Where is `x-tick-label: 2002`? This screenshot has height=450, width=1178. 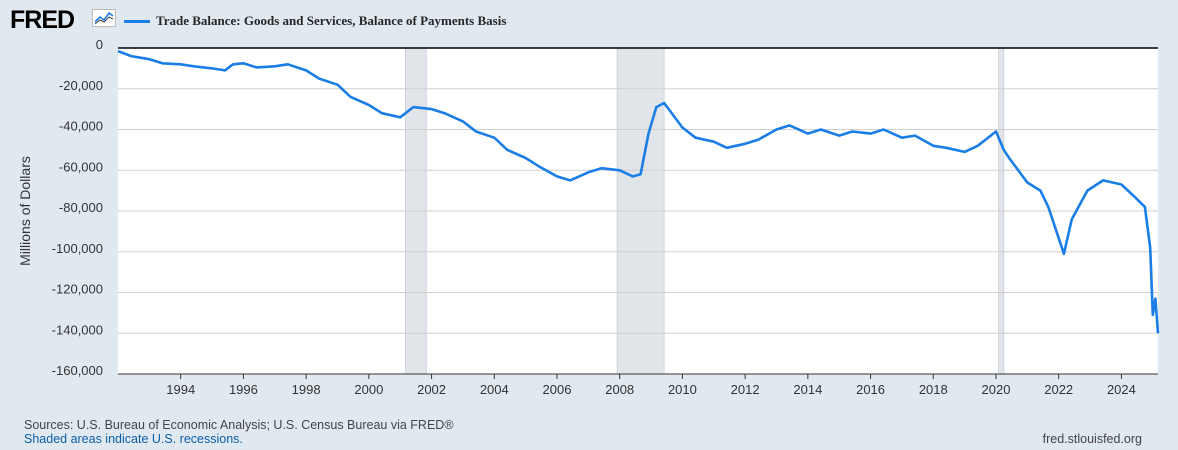
x-tick-label: 2002 is located at coordinates (431, 389).